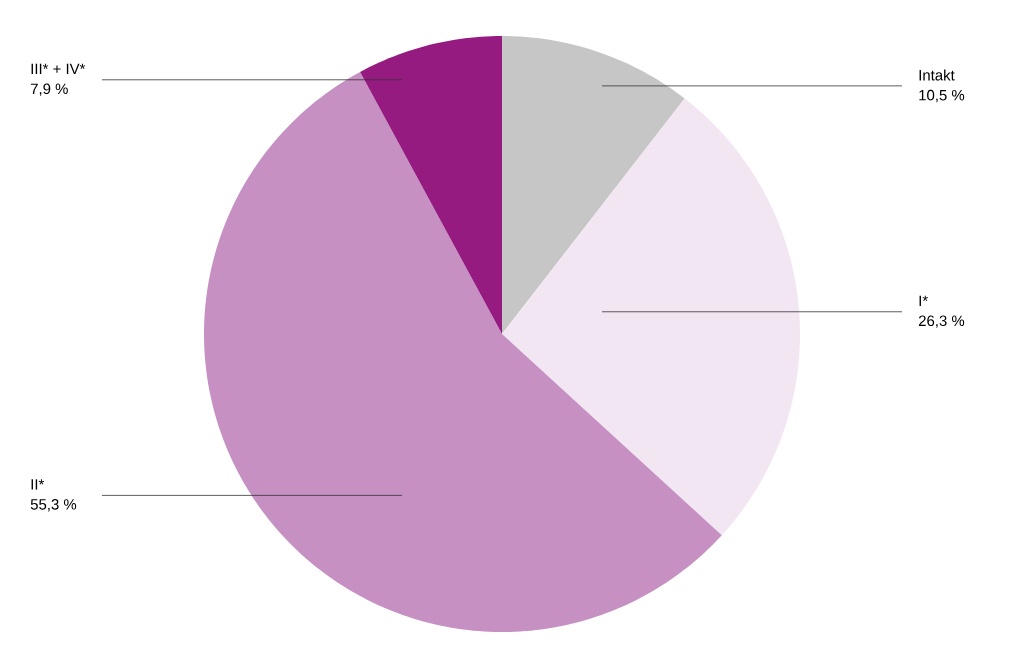 The height and width of the screenshot is (672, 1024). Describe the element at coordinates (942, 96) in the screenshot. I see `data-label: 10,5 %` at that location.